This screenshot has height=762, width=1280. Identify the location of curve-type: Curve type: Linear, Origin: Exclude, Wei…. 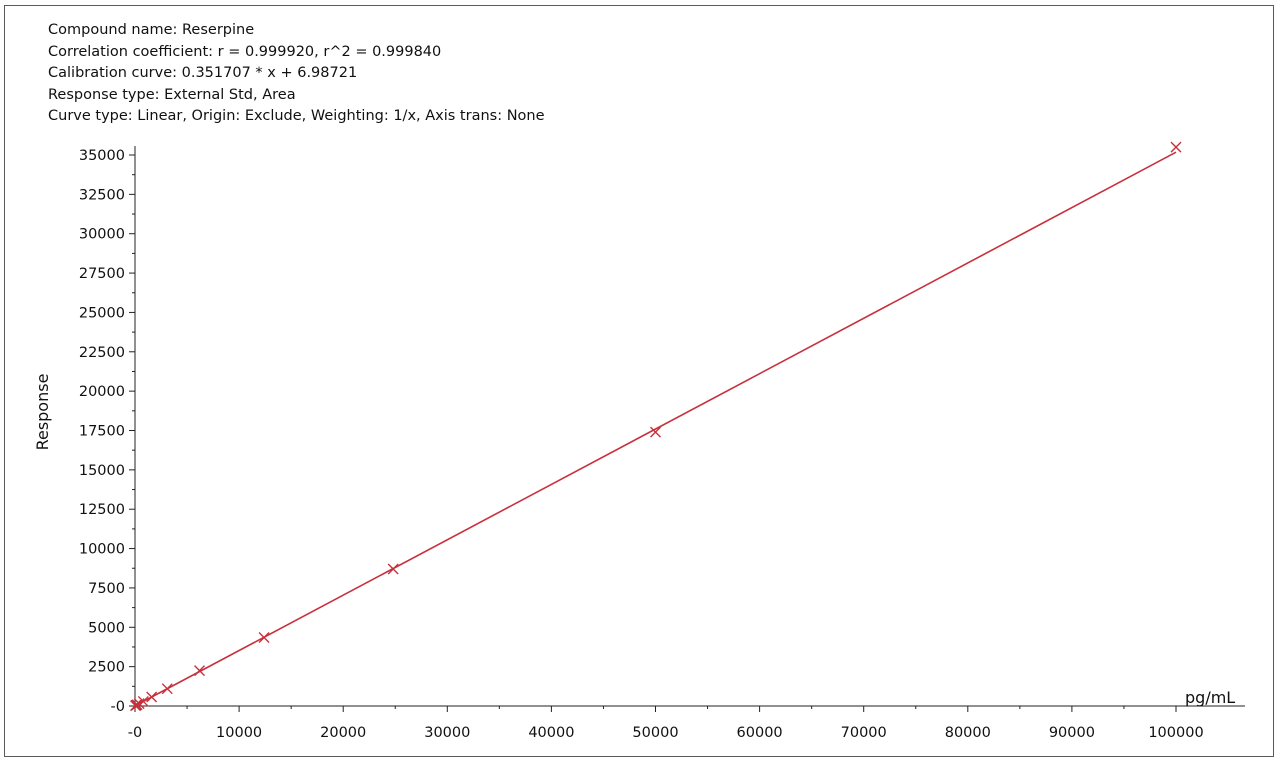
(296, 116).